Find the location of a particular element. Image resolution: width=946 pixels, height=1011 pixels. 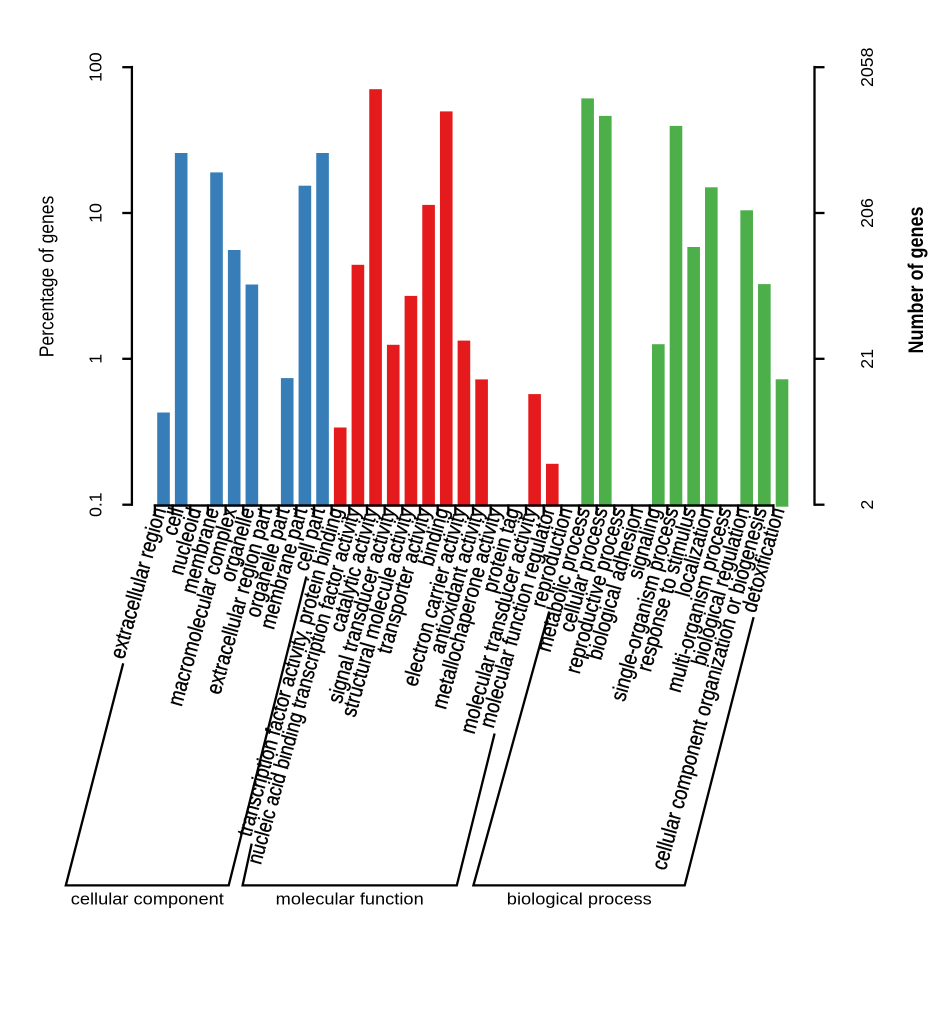

svg-text: Number of genes is located at coordinates (917, 279).